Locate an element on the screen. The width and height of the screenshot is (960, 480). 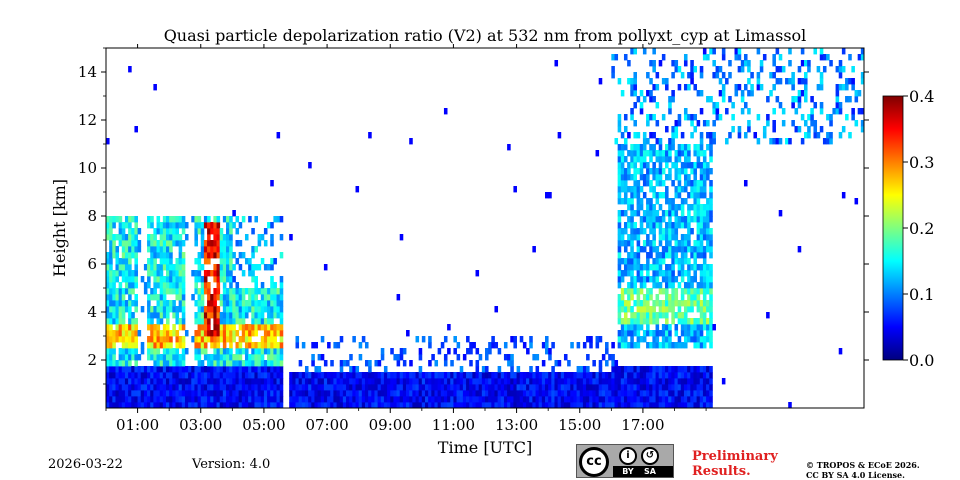
cc-license-badge: cc i ↺ BY SA is located at coordinates (625, 461).